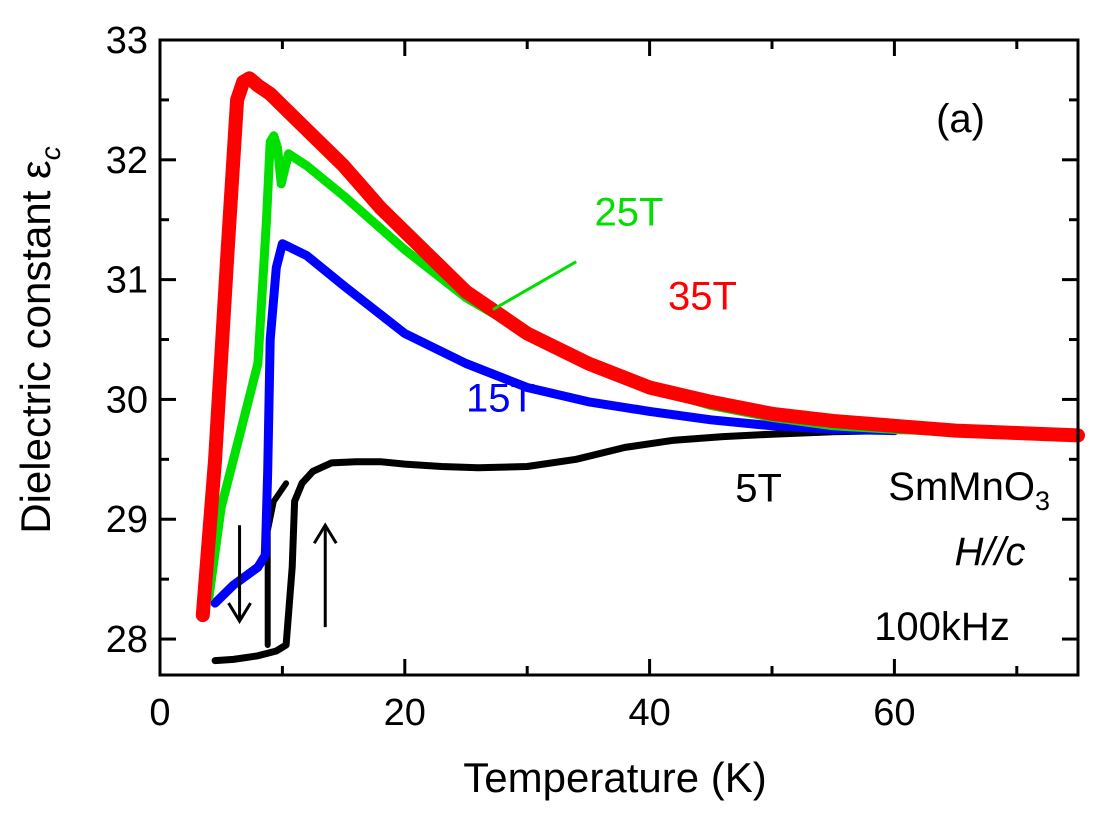 The image size is (1103, 832). Describe the element at coordinates (894, 713) in the screenshot. I see `x-tick-label: 60` at that location.